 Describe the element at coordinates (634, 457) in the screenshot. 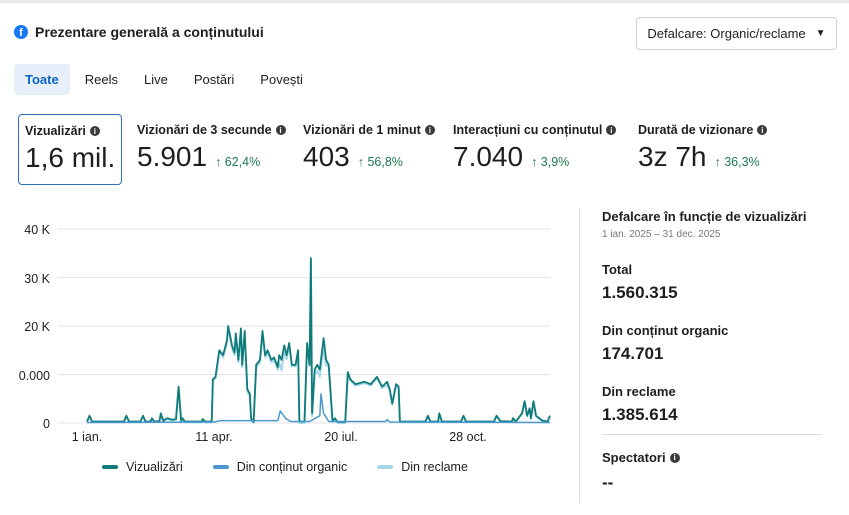

I see `viewers-label: Spectatori` at that location.